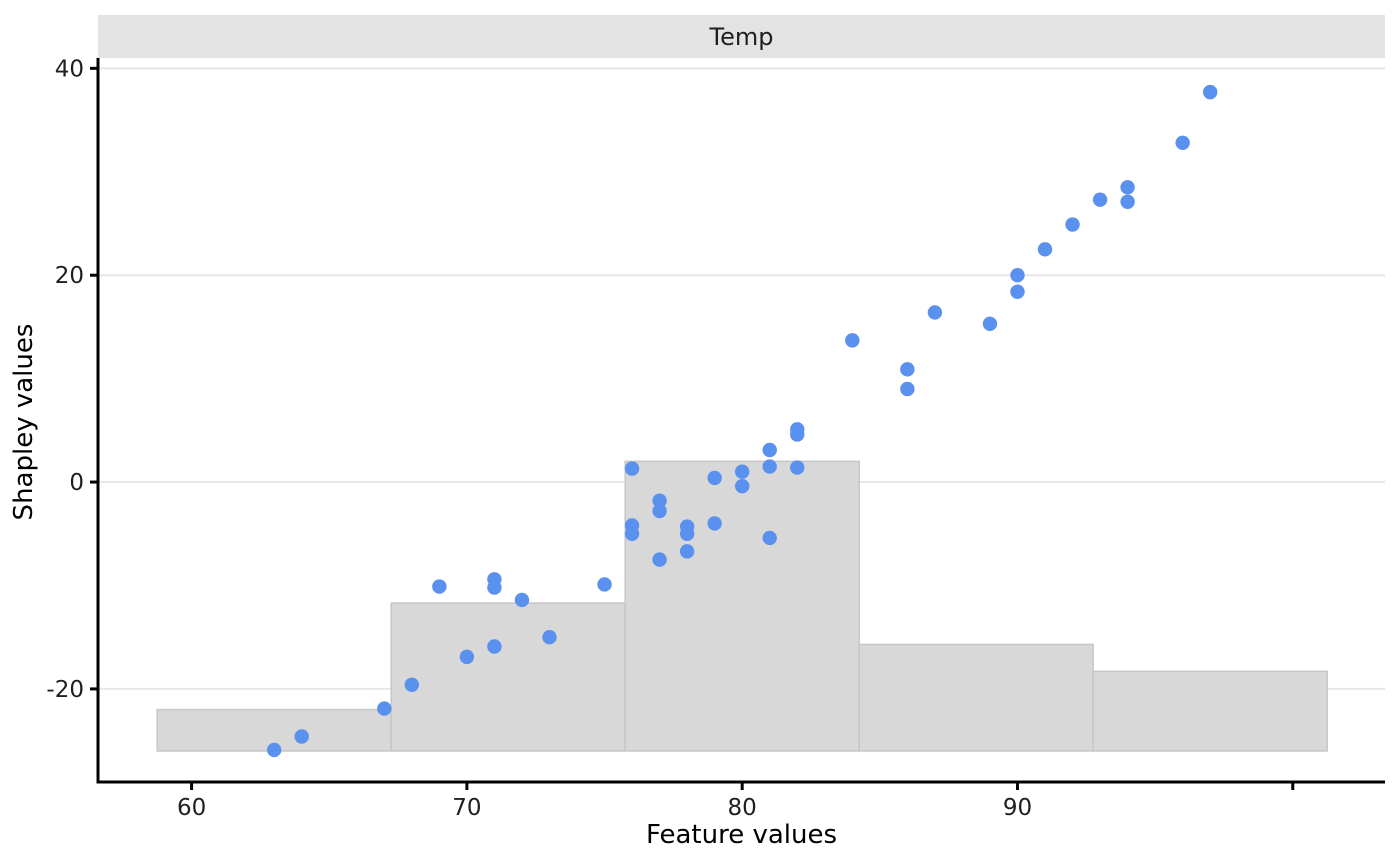  What do you see at coordinates (65, 690) in the screenshot?
I see `y-tick-label: -20` at bounding box center [65, 690].